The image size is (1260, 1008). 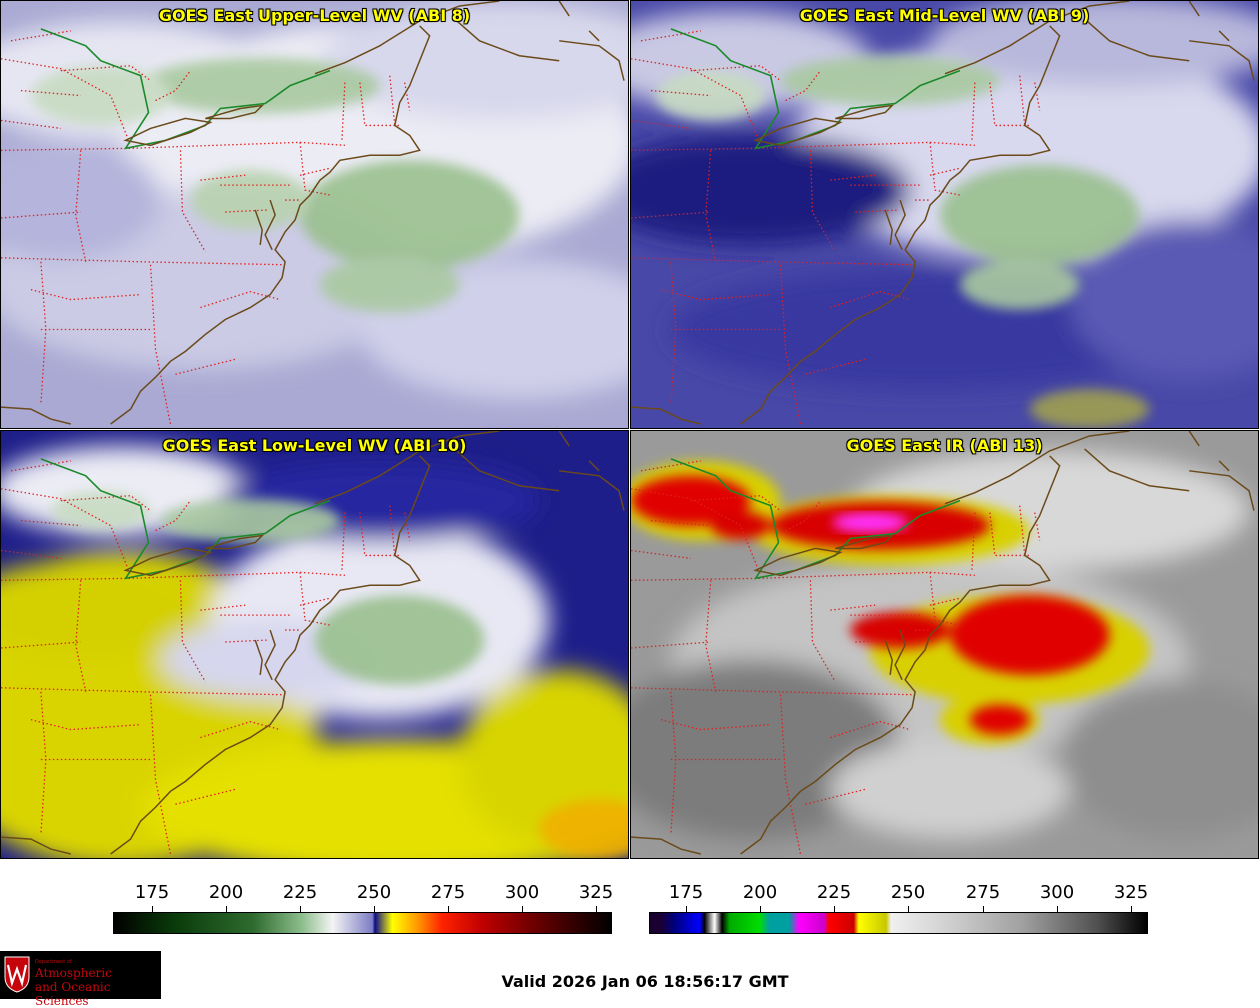 What do you see at coordinates (53, 962) in the screenshot?
I see `logo-dept-text: Department of` at bounding box center [53, 962].